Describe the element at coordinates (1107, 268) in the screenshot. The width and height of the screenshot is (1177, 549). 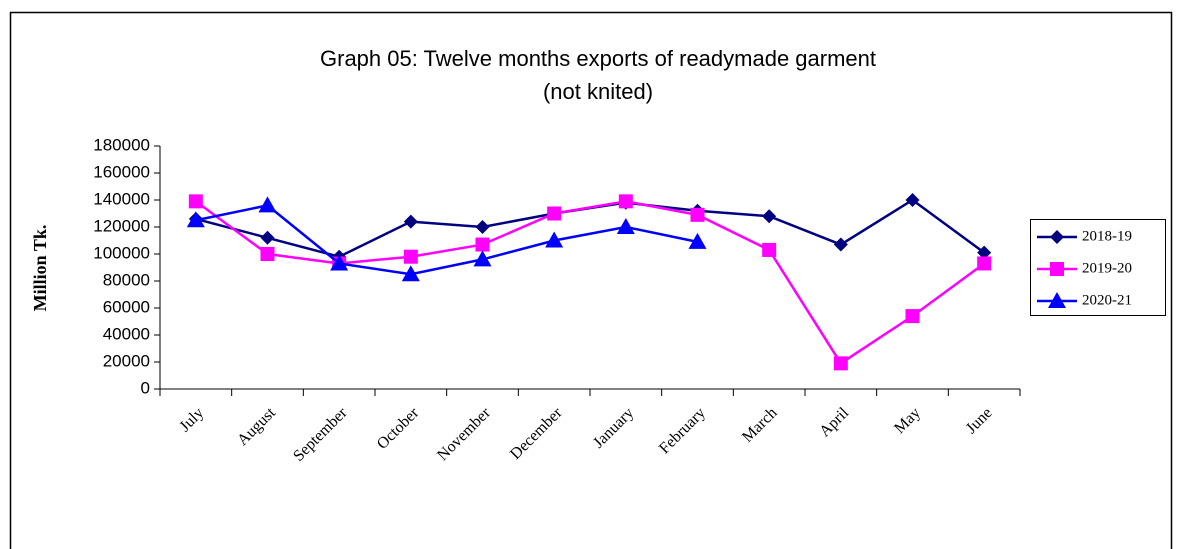
I see `legend-label: 2019-20` at that location.